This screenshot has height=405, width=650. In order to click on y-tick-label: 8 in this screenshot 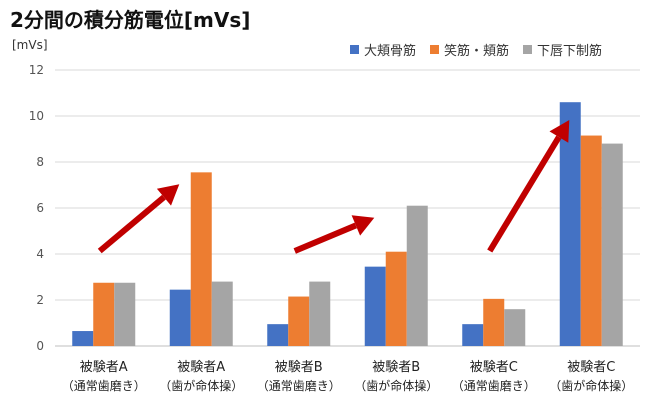, I will do `click(40, 162)`.